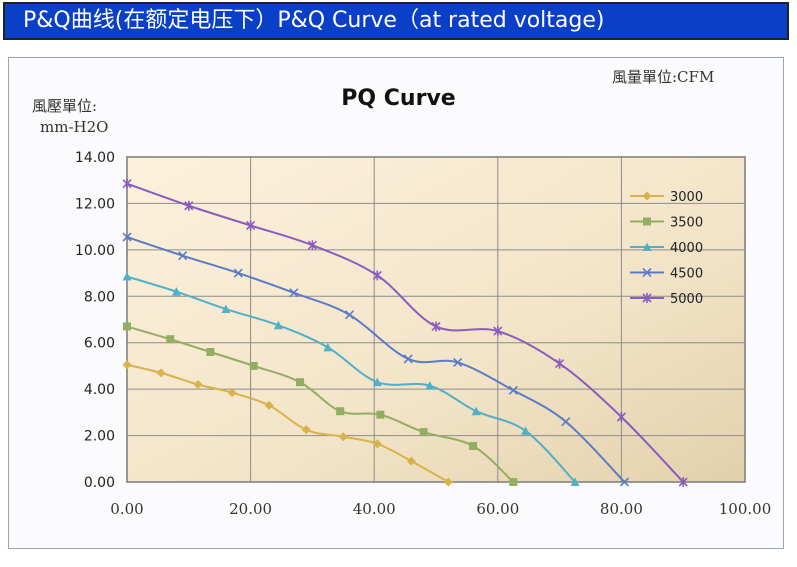 Image resolution: width=797 pixels, height=567 pixels. I want to click on legend: 3000 3500 4000 4500 5000, so click(666, 248).